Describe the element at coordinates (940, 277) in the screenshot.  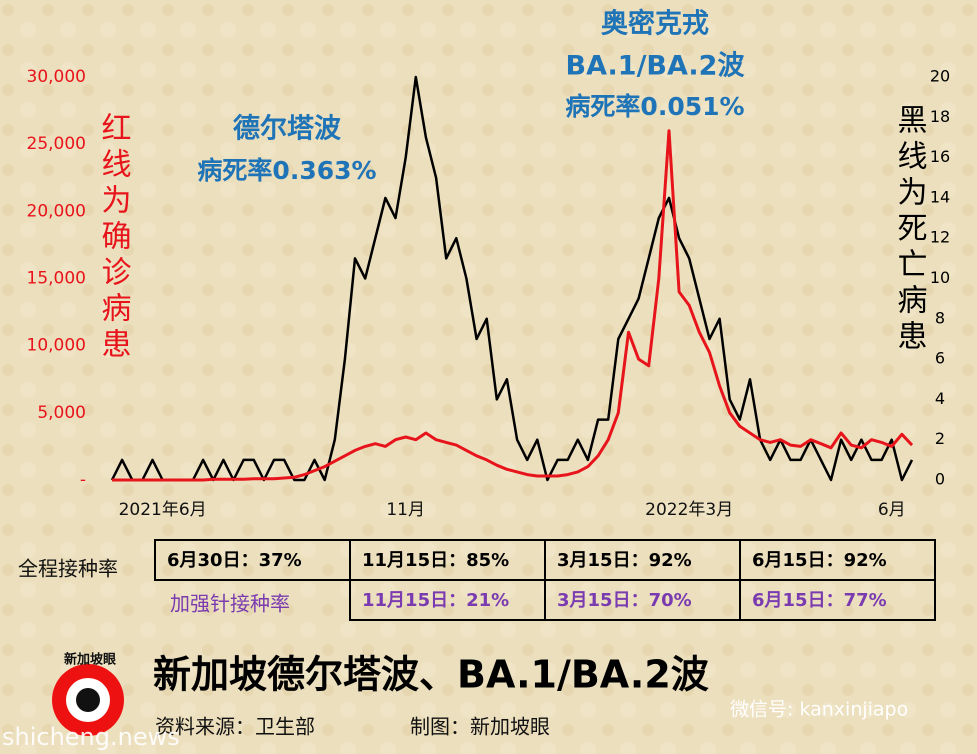
I see `y2-tick-label: 10` at that location.